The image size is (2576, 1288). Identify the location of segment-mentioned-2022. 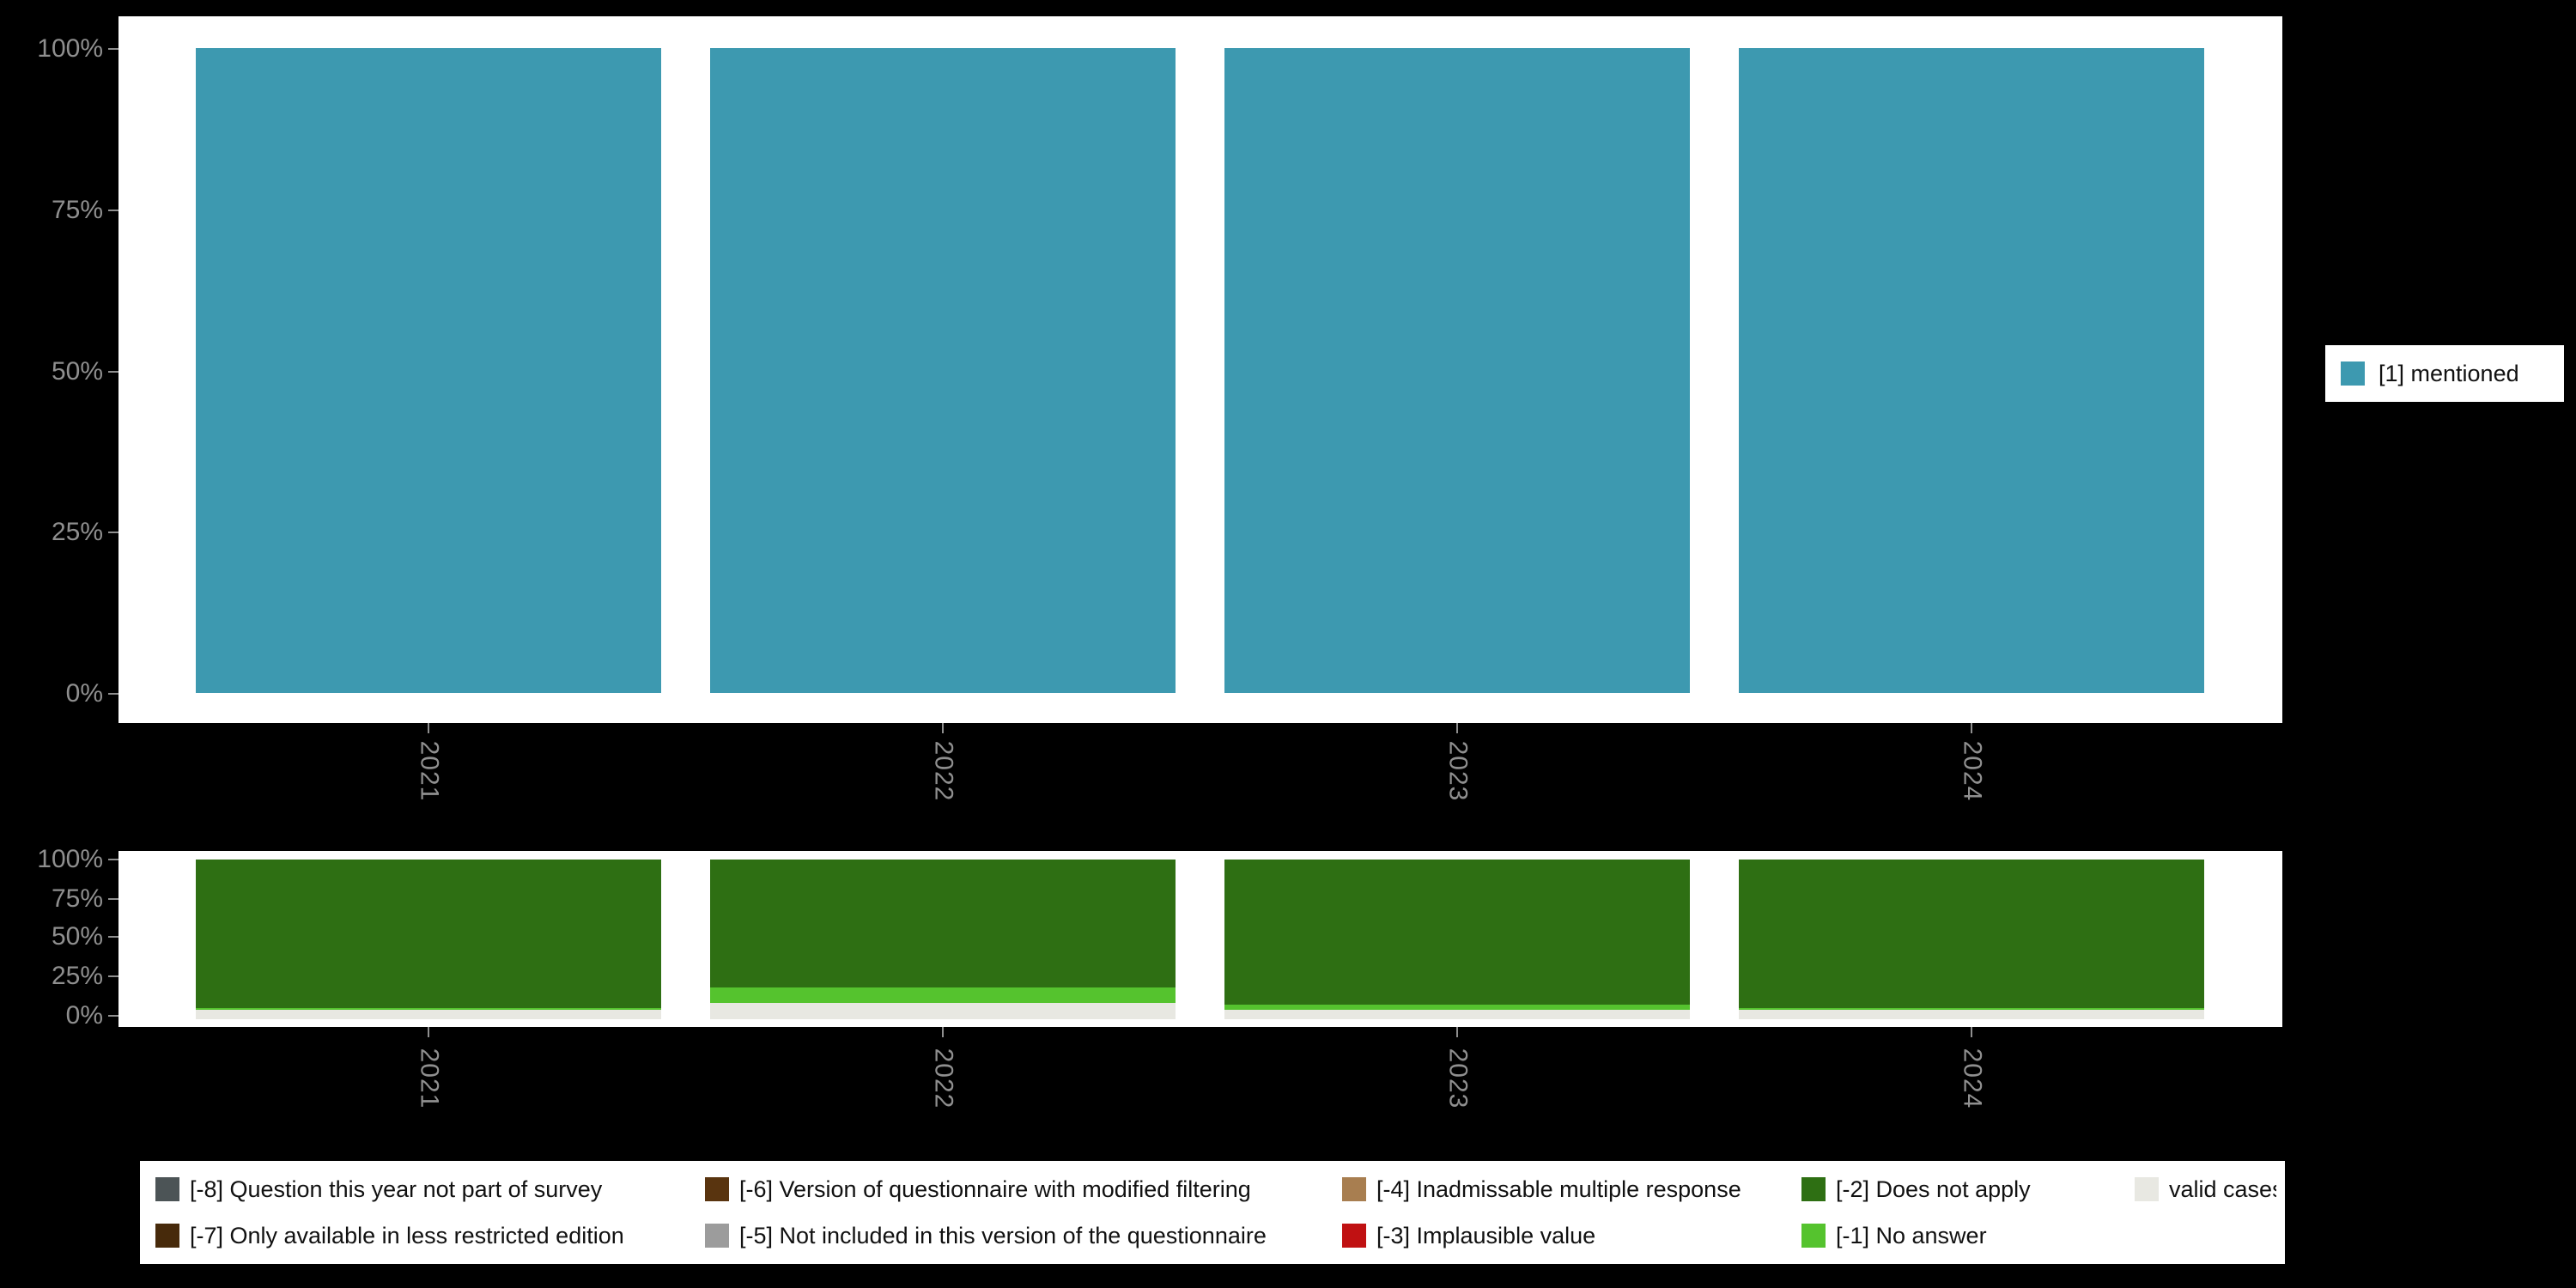
(943, 370).